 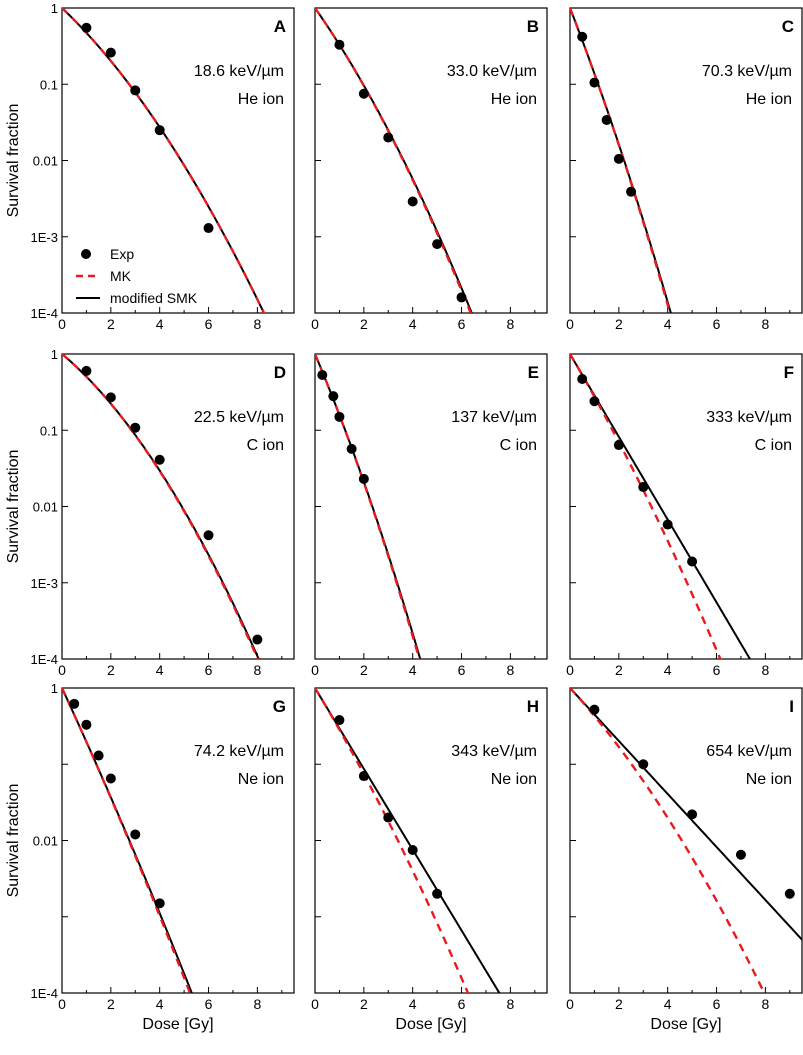 What do you see at coordinates (239, 71) in the screenshot?
I see `let-label: 18.6 keV/µm` at bounding box center [239, 71].